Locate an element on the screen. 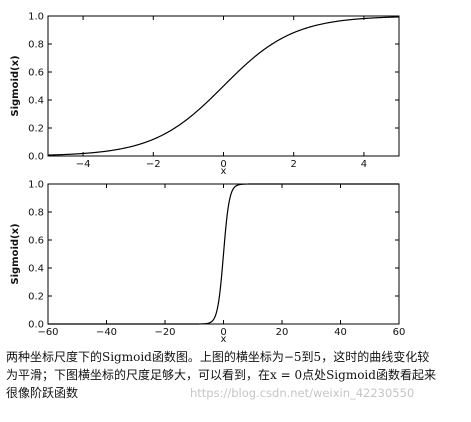  chart-2-ytick-label: 0.4 is located at coordinates (36, 269).